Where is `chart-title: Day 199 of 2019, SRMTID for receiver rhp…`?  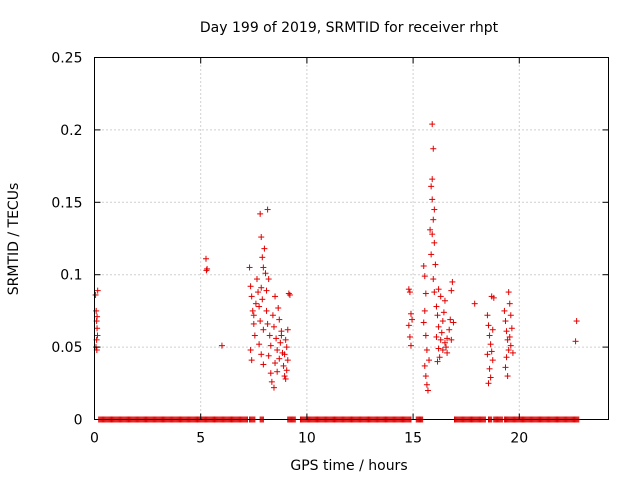 chart-title: Day 199 of 2019, SRMTID for receiver rhp… is located at coordinates (349, 28).